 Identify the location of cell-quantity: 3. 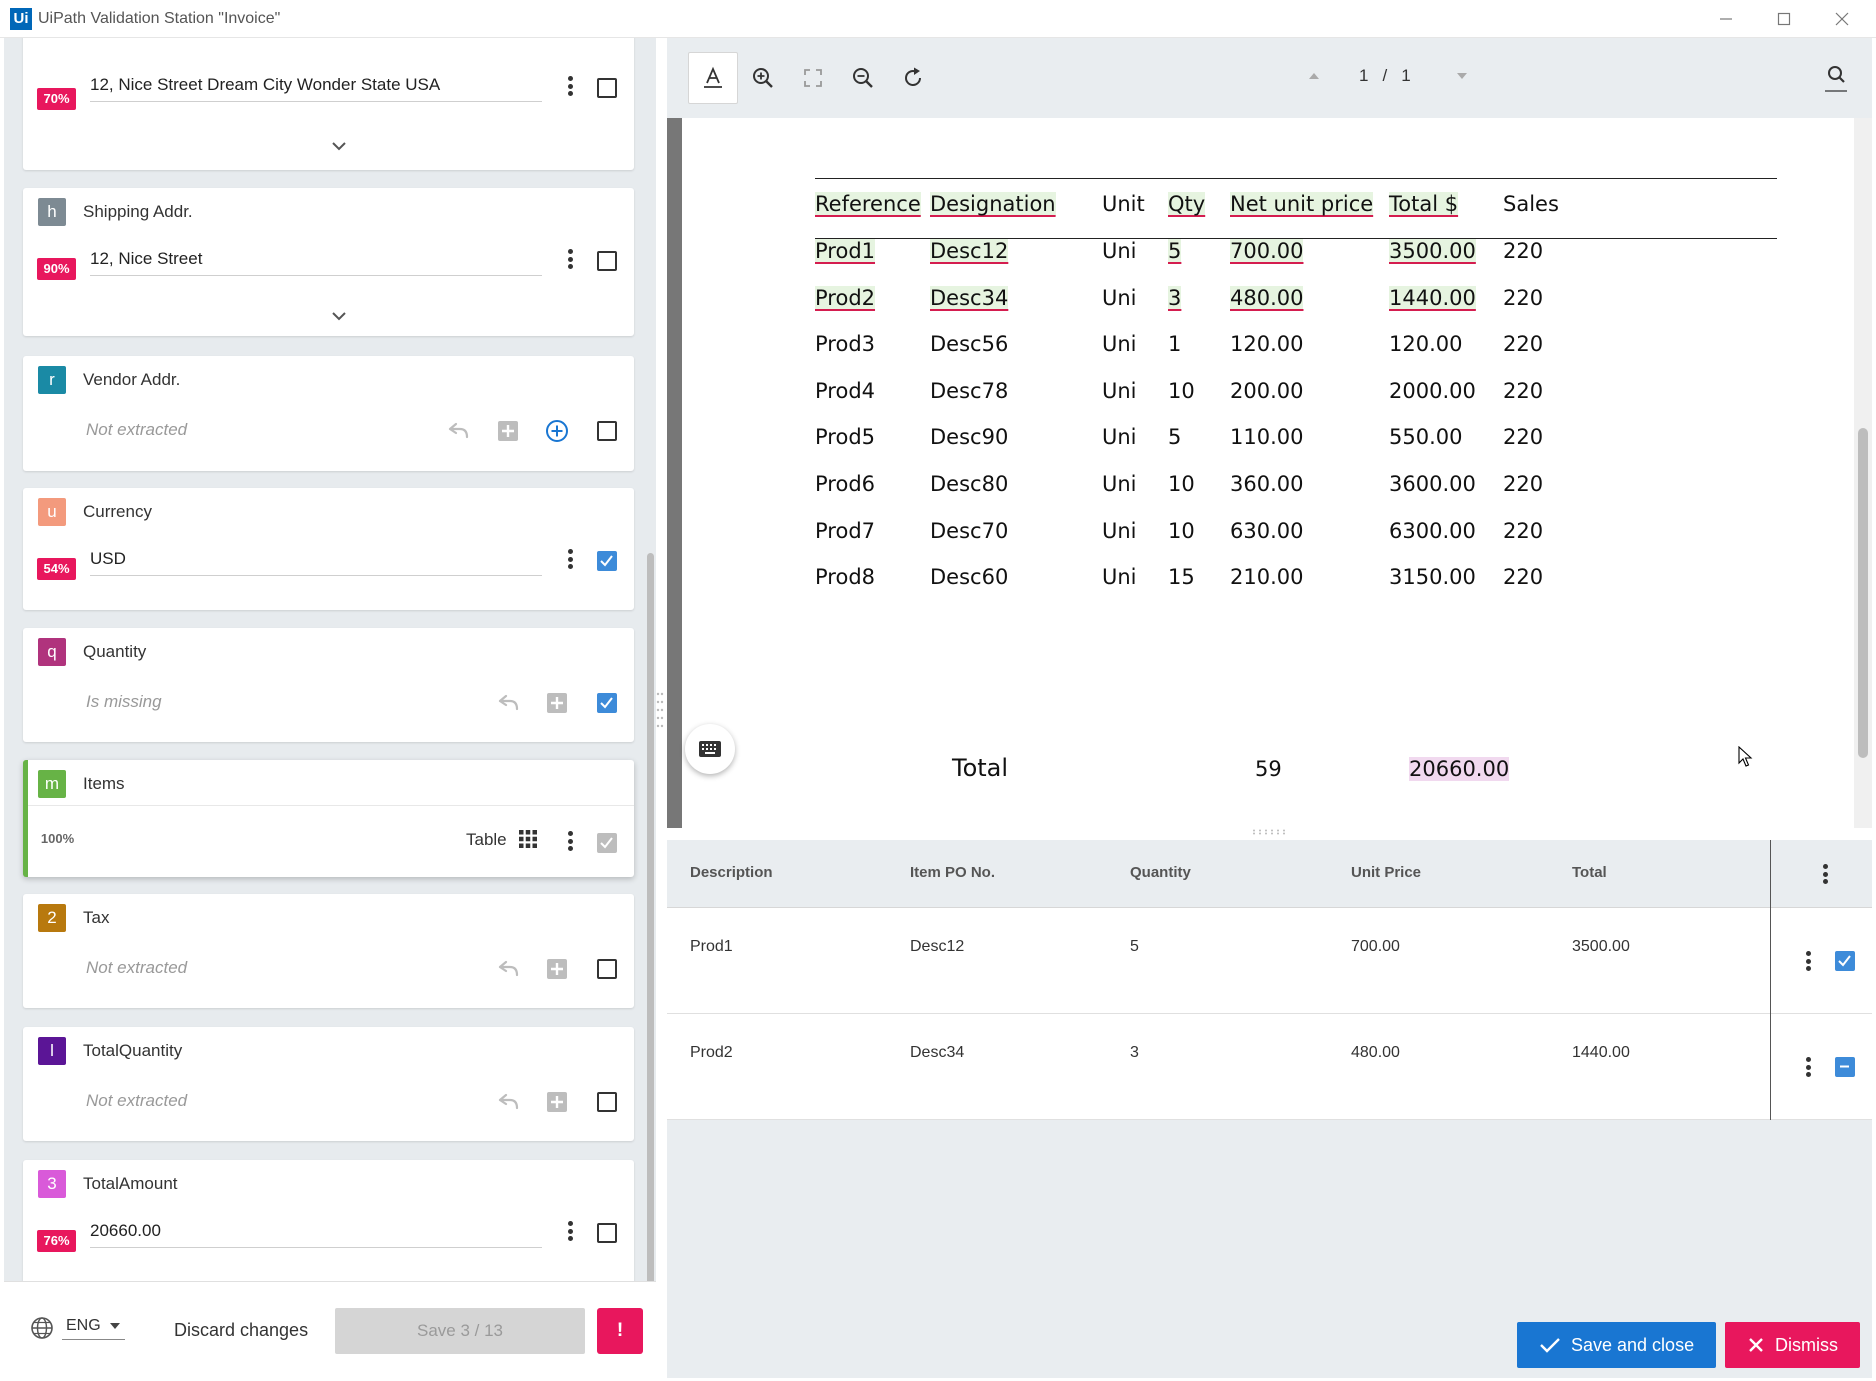
(1134, 1052).